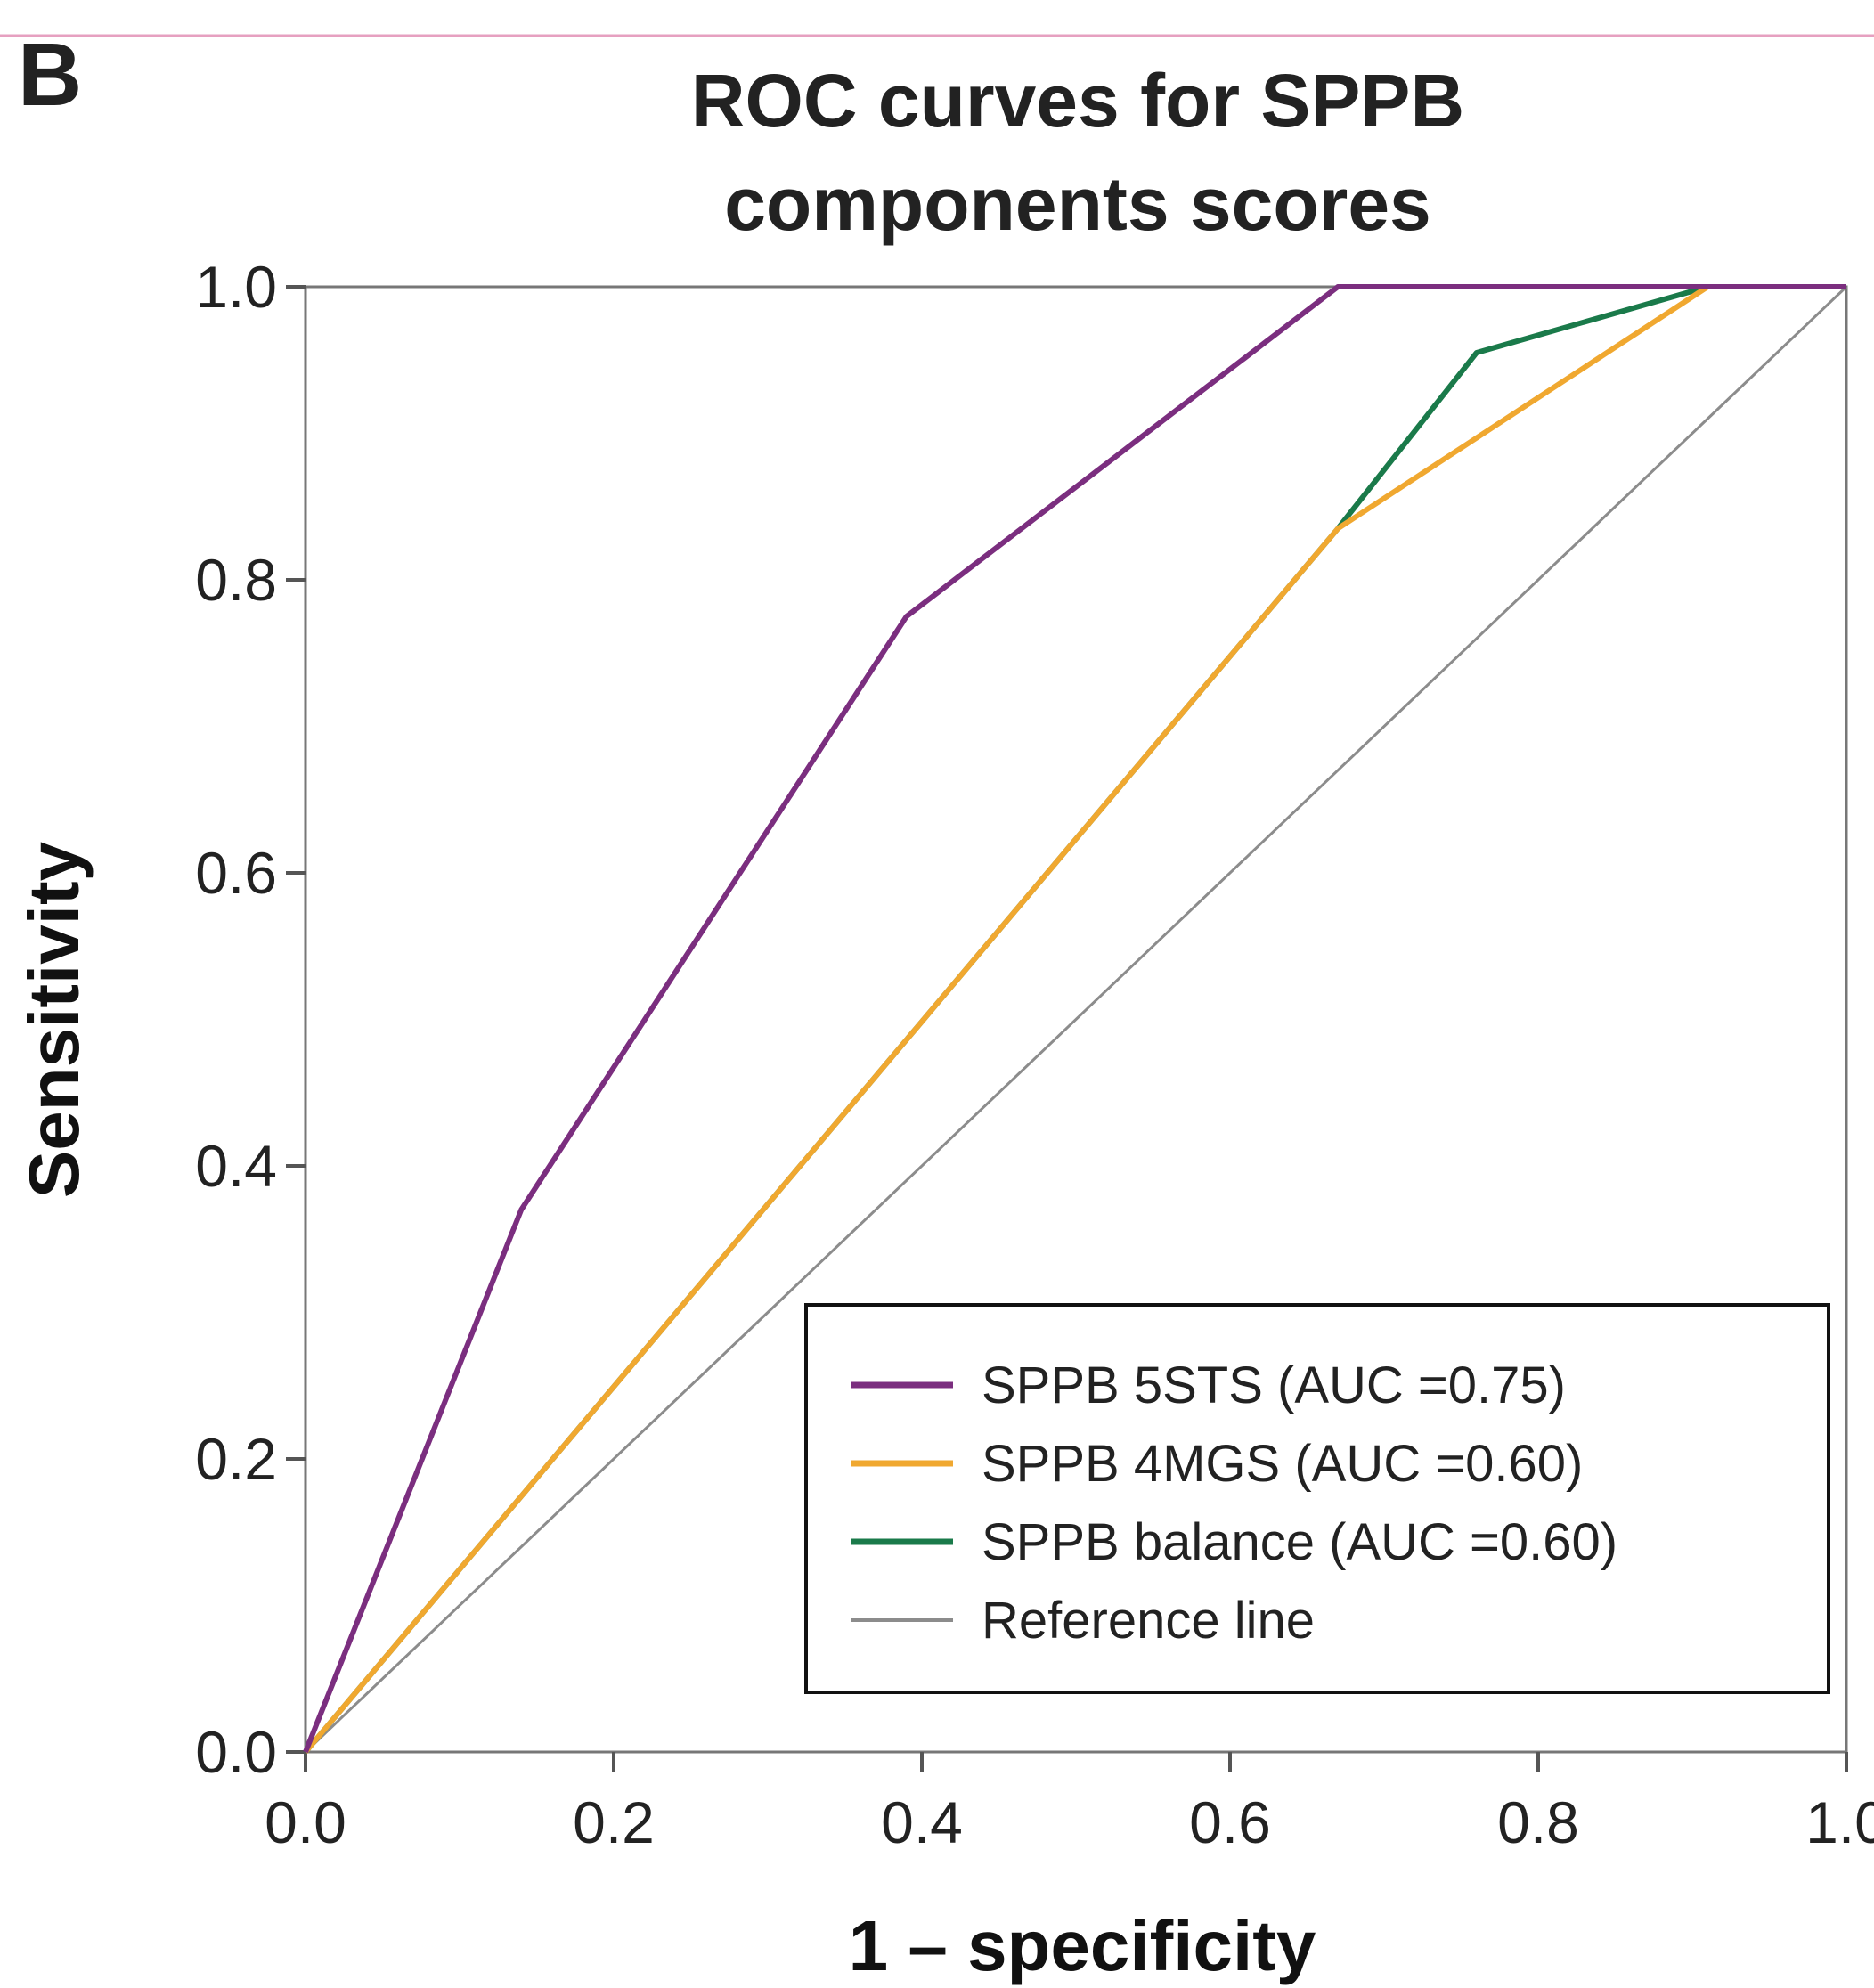 This screenshot has height=1988, width=1874. I want to click on panel-label: B, so click(50, 75).